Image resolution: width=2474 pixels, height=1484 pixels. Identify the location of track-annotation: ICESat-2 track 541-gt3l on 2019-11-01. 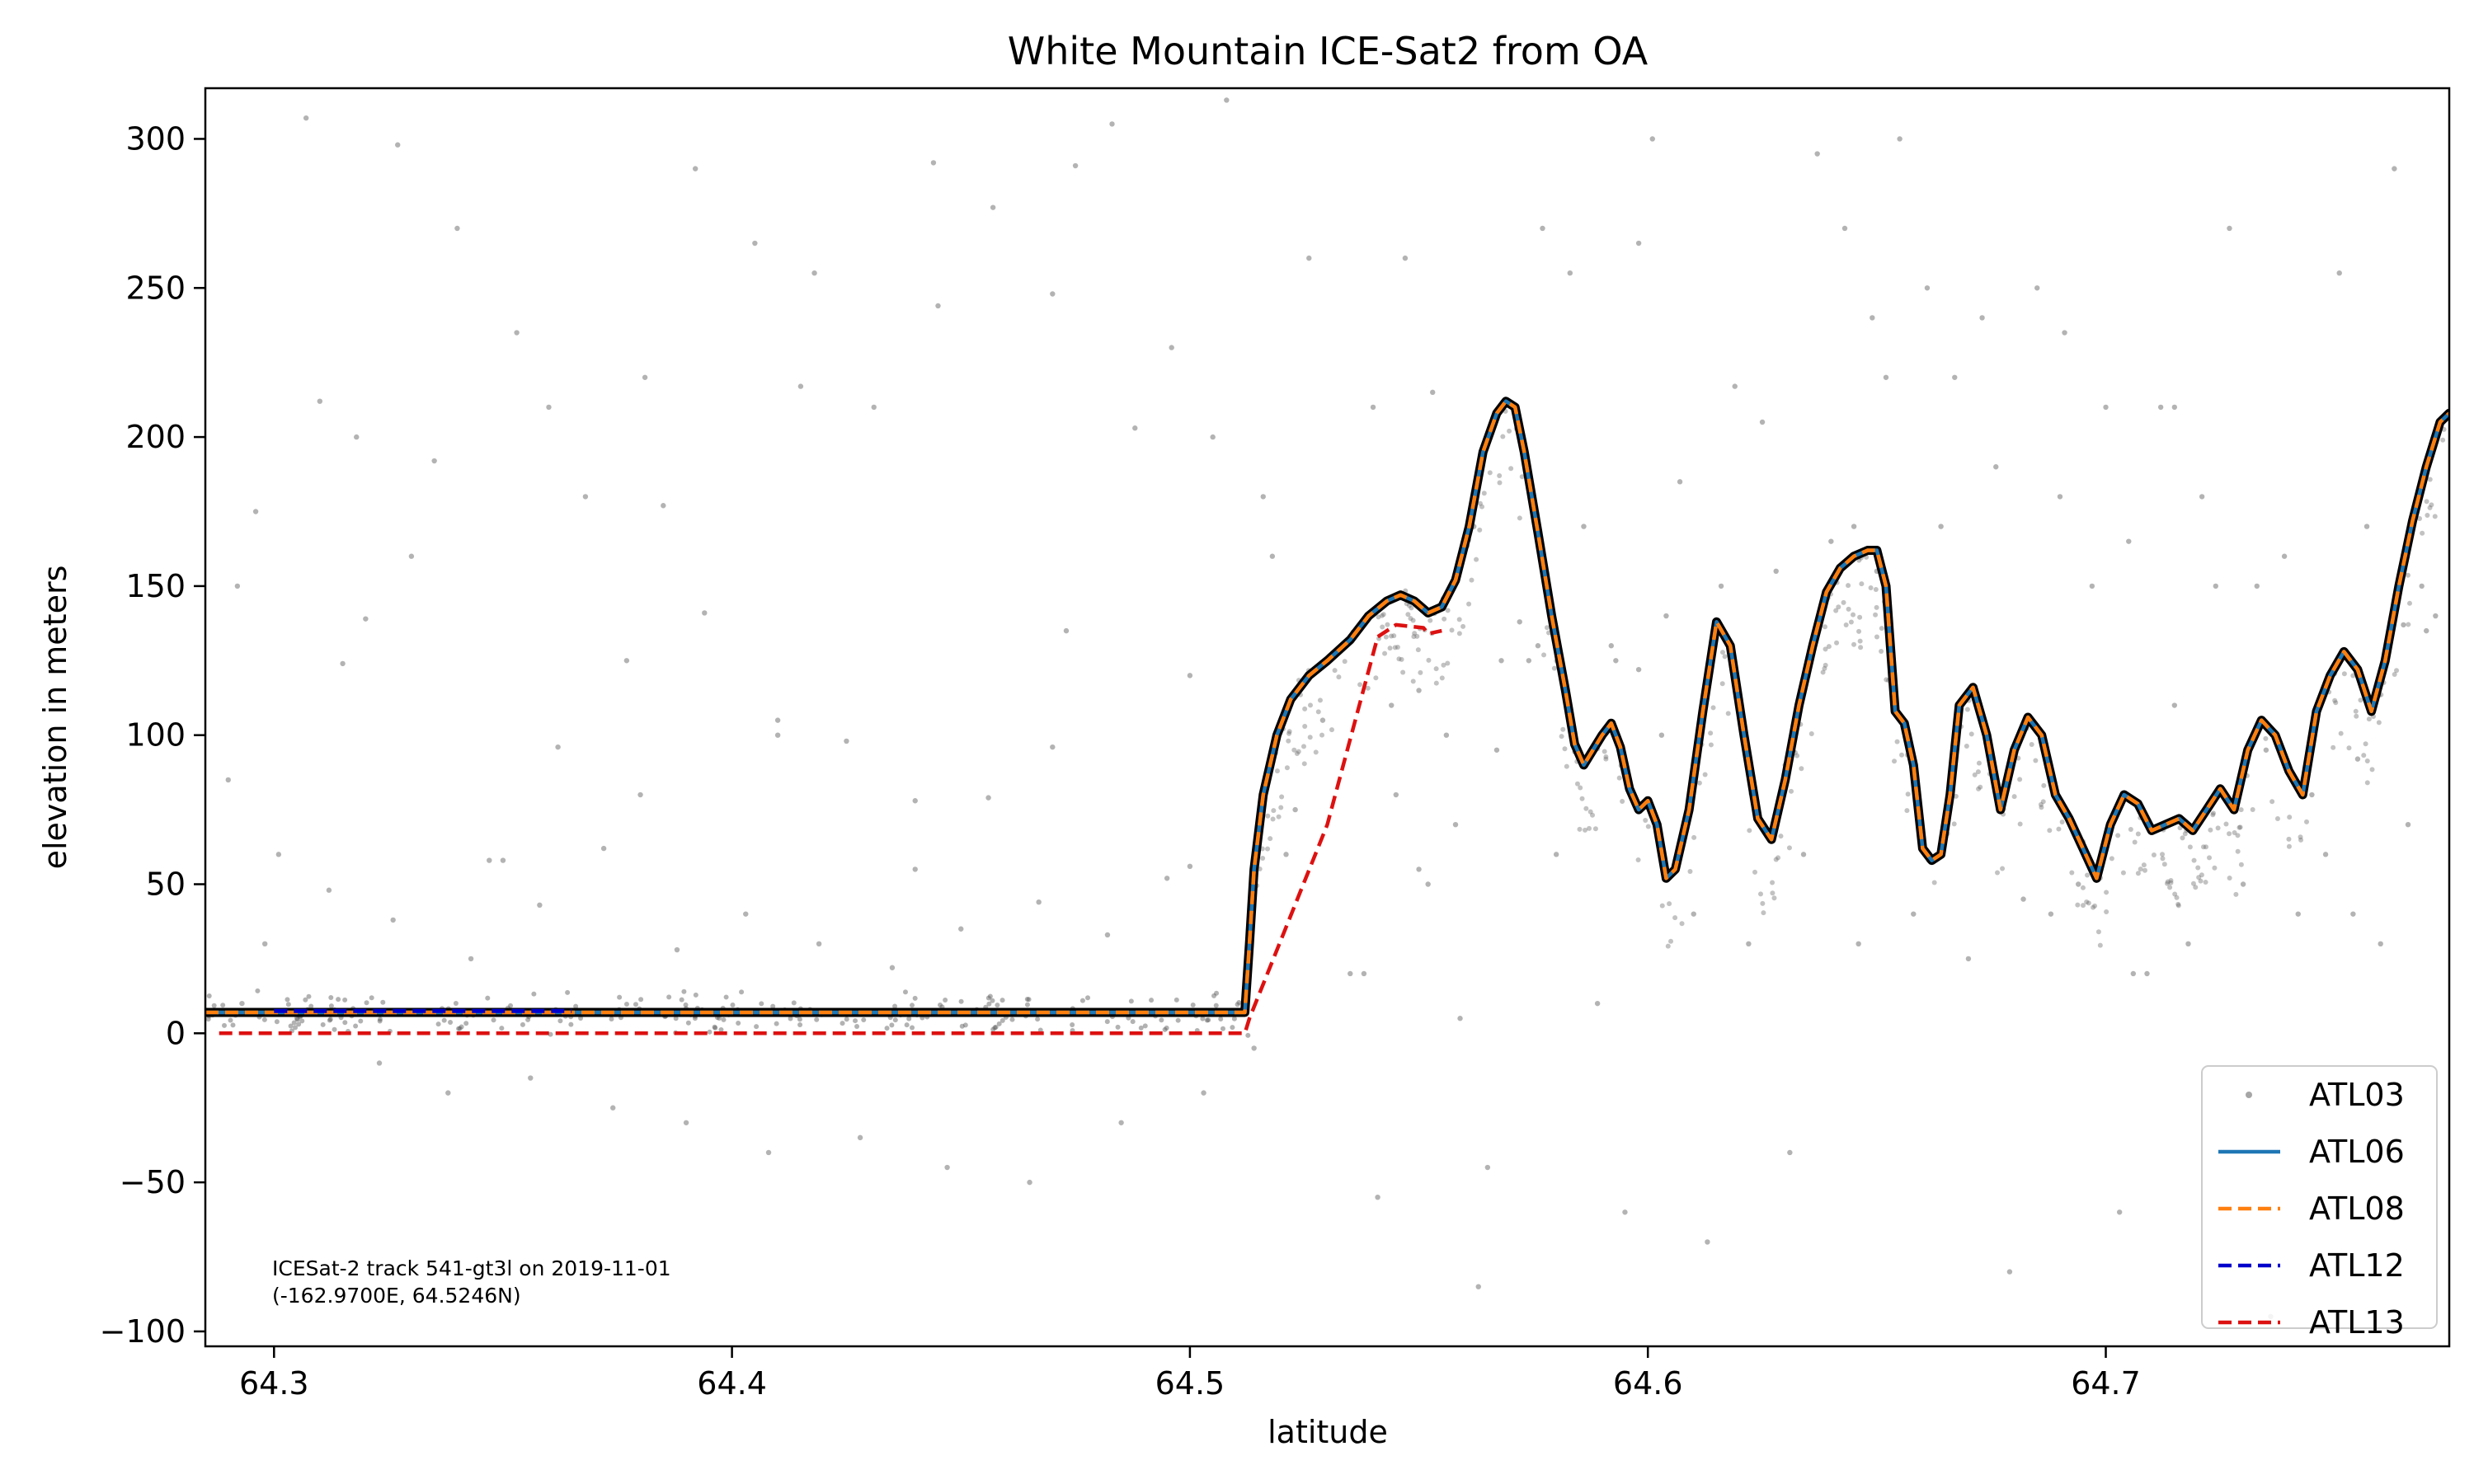
(471, 1268).